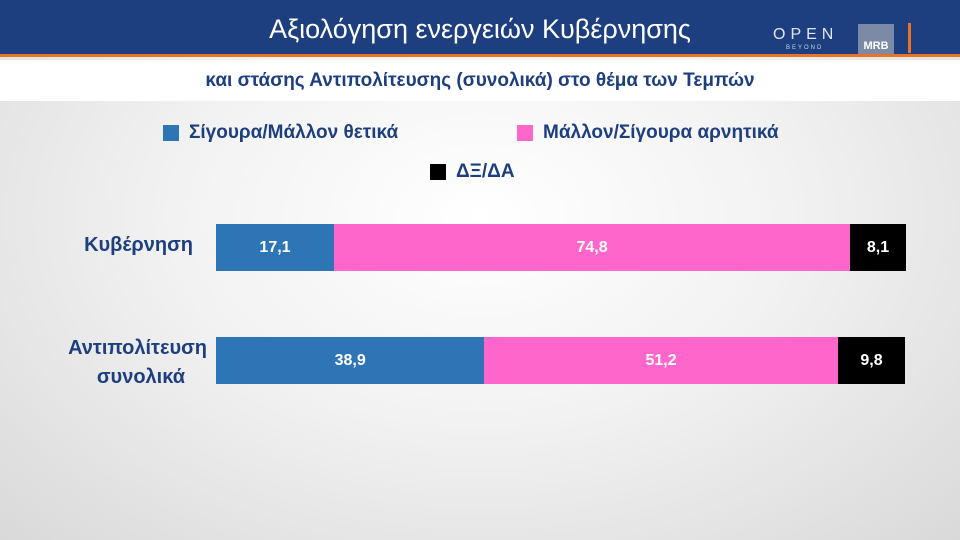 This screenshot has height=540, width=960. I want to click on legend-item-positive: Σίγουρα/Μάλλον θετικά, so click(280, 133).